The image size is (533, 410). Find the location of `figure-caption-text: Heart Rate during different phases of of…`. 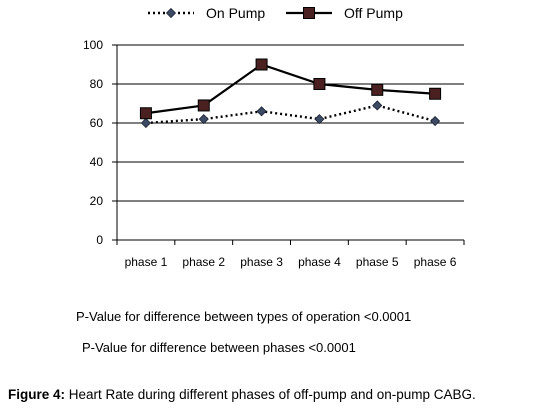

figure-caption-text: Heart Rate during different phases of of… is located at coordinates (270, 394).